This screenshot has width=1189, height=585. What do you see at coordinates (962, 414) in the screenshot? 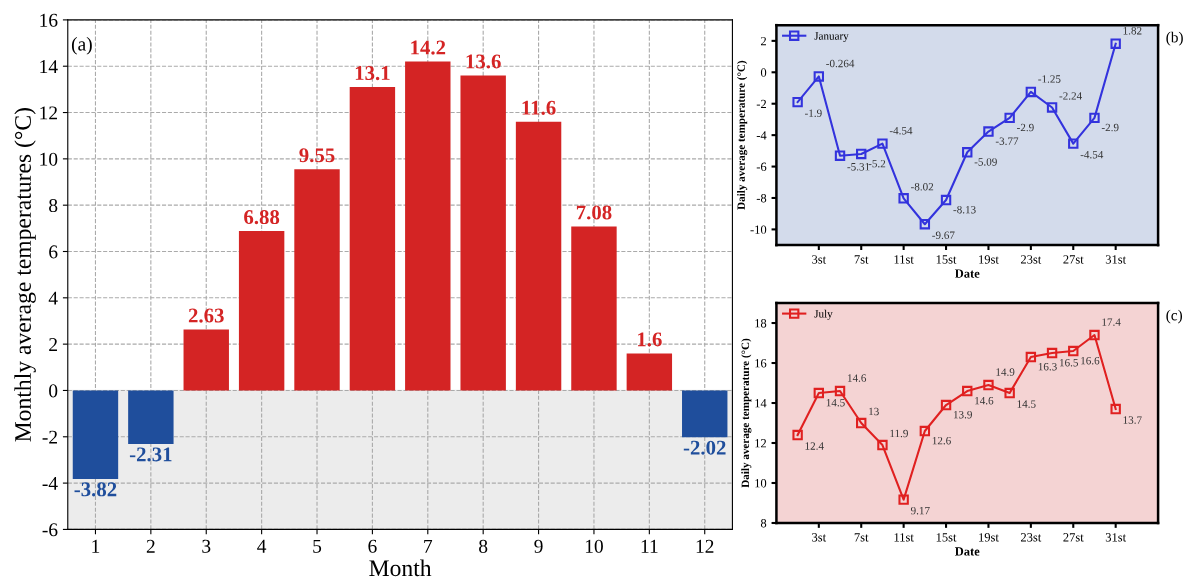
I see `data-label: 13.9` at bounding box center [962, 414].